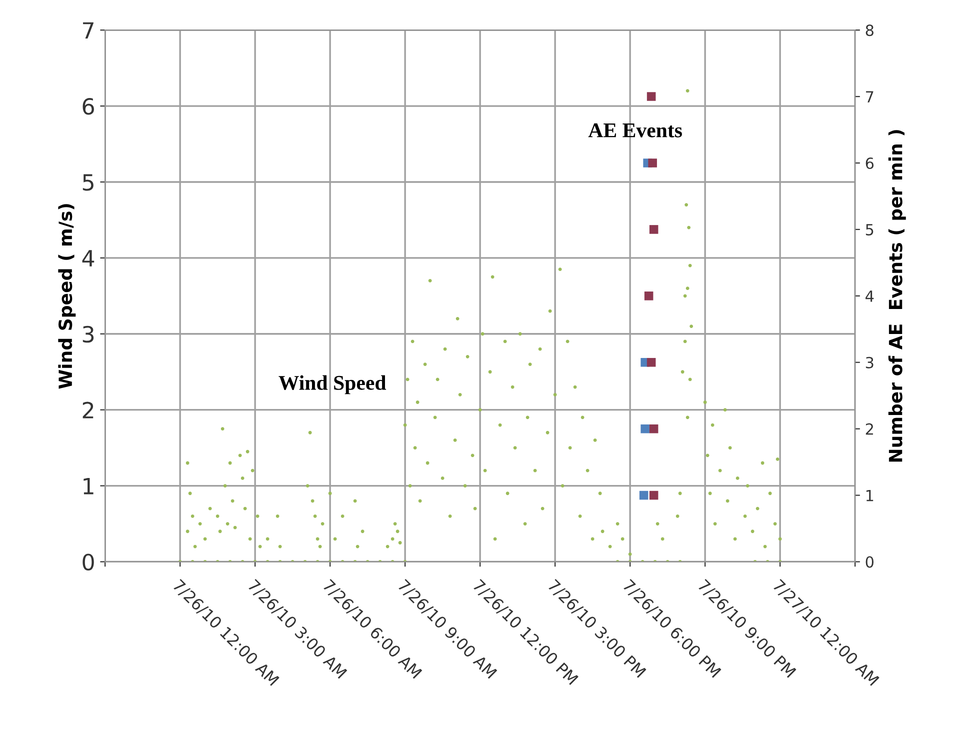 Image resolution: width=964 pixels, height=752 pixels. Describe the element at coordinates (870, 96) in the screenshot. I see `y2-tick-label: 7` at that location.